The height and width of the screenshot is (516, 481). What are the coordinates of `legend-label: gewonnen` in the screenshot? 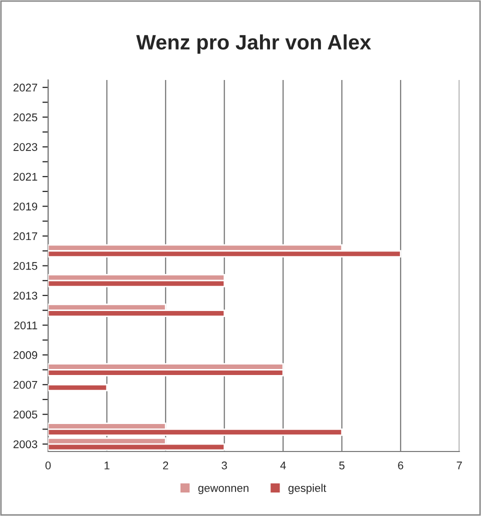 It's located at (223, 490).